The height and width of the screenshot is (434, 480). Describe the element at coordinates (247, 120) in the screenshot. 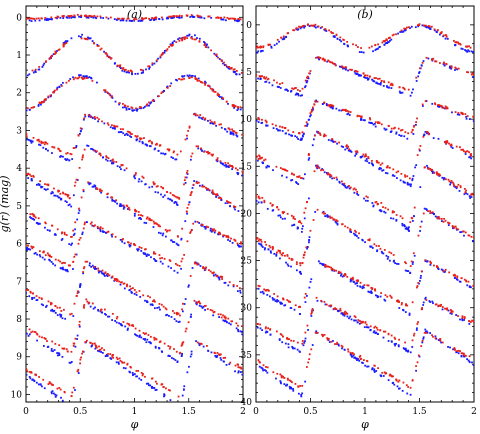

I see `y-tick-label: 10` at that location.